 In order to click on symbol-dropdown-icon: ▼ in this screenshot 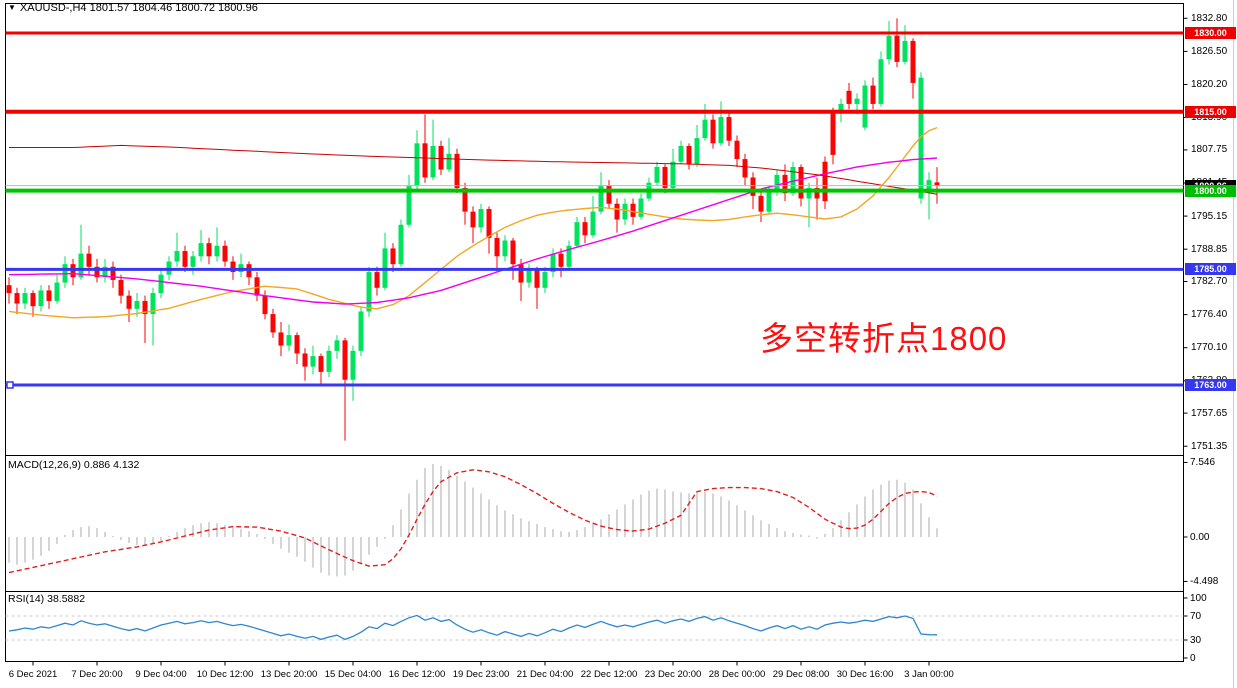, I will do `click(12, 7)`.